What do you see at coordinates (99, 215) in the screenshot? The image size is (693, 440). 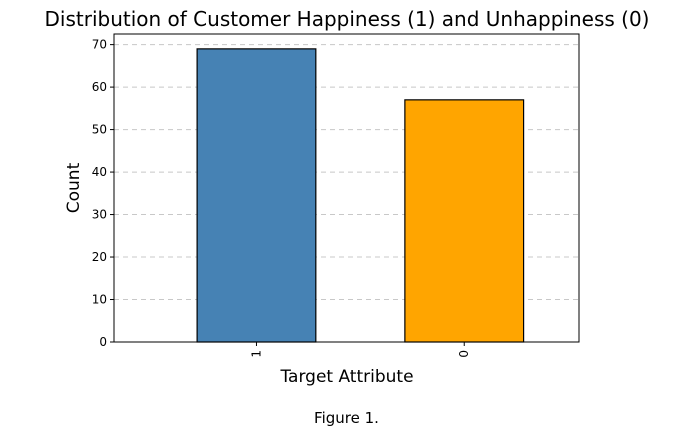 I see `y-tick-label: 30` at bounding box center [99, 215].